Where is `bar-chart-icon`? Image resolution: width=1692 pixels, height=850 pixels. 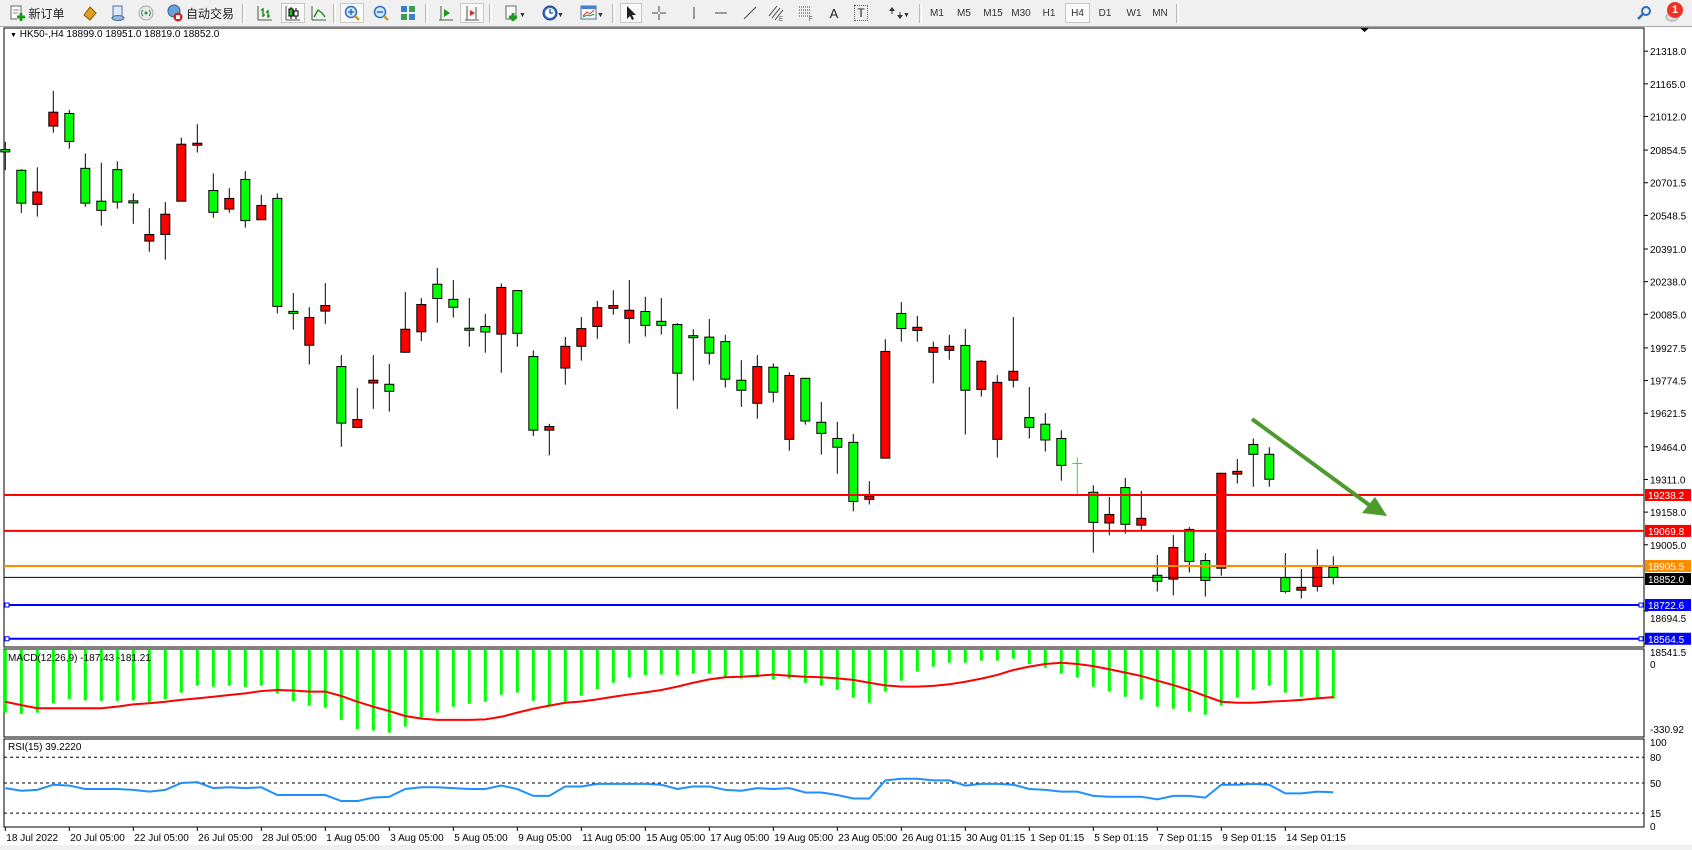 bar-chart-icon is located at coordinates (264, 13).